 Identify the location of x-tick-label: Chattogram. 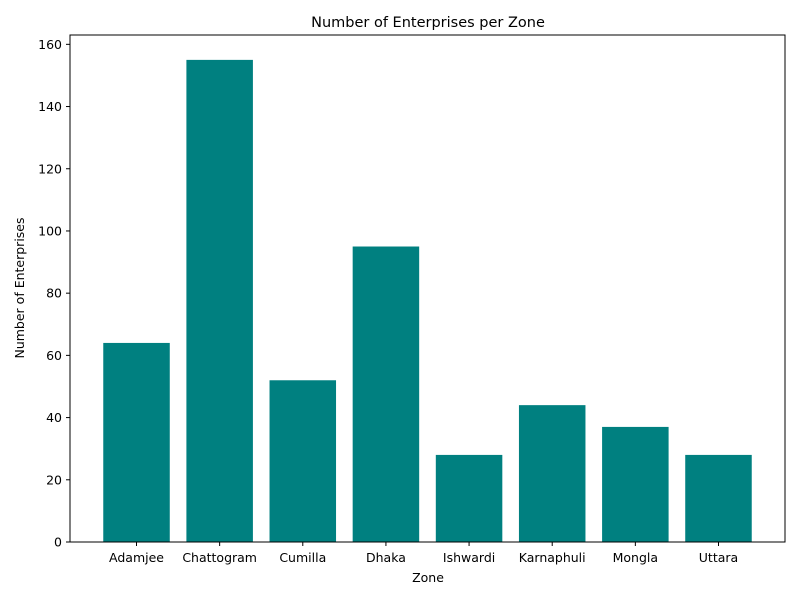
(219, 557).